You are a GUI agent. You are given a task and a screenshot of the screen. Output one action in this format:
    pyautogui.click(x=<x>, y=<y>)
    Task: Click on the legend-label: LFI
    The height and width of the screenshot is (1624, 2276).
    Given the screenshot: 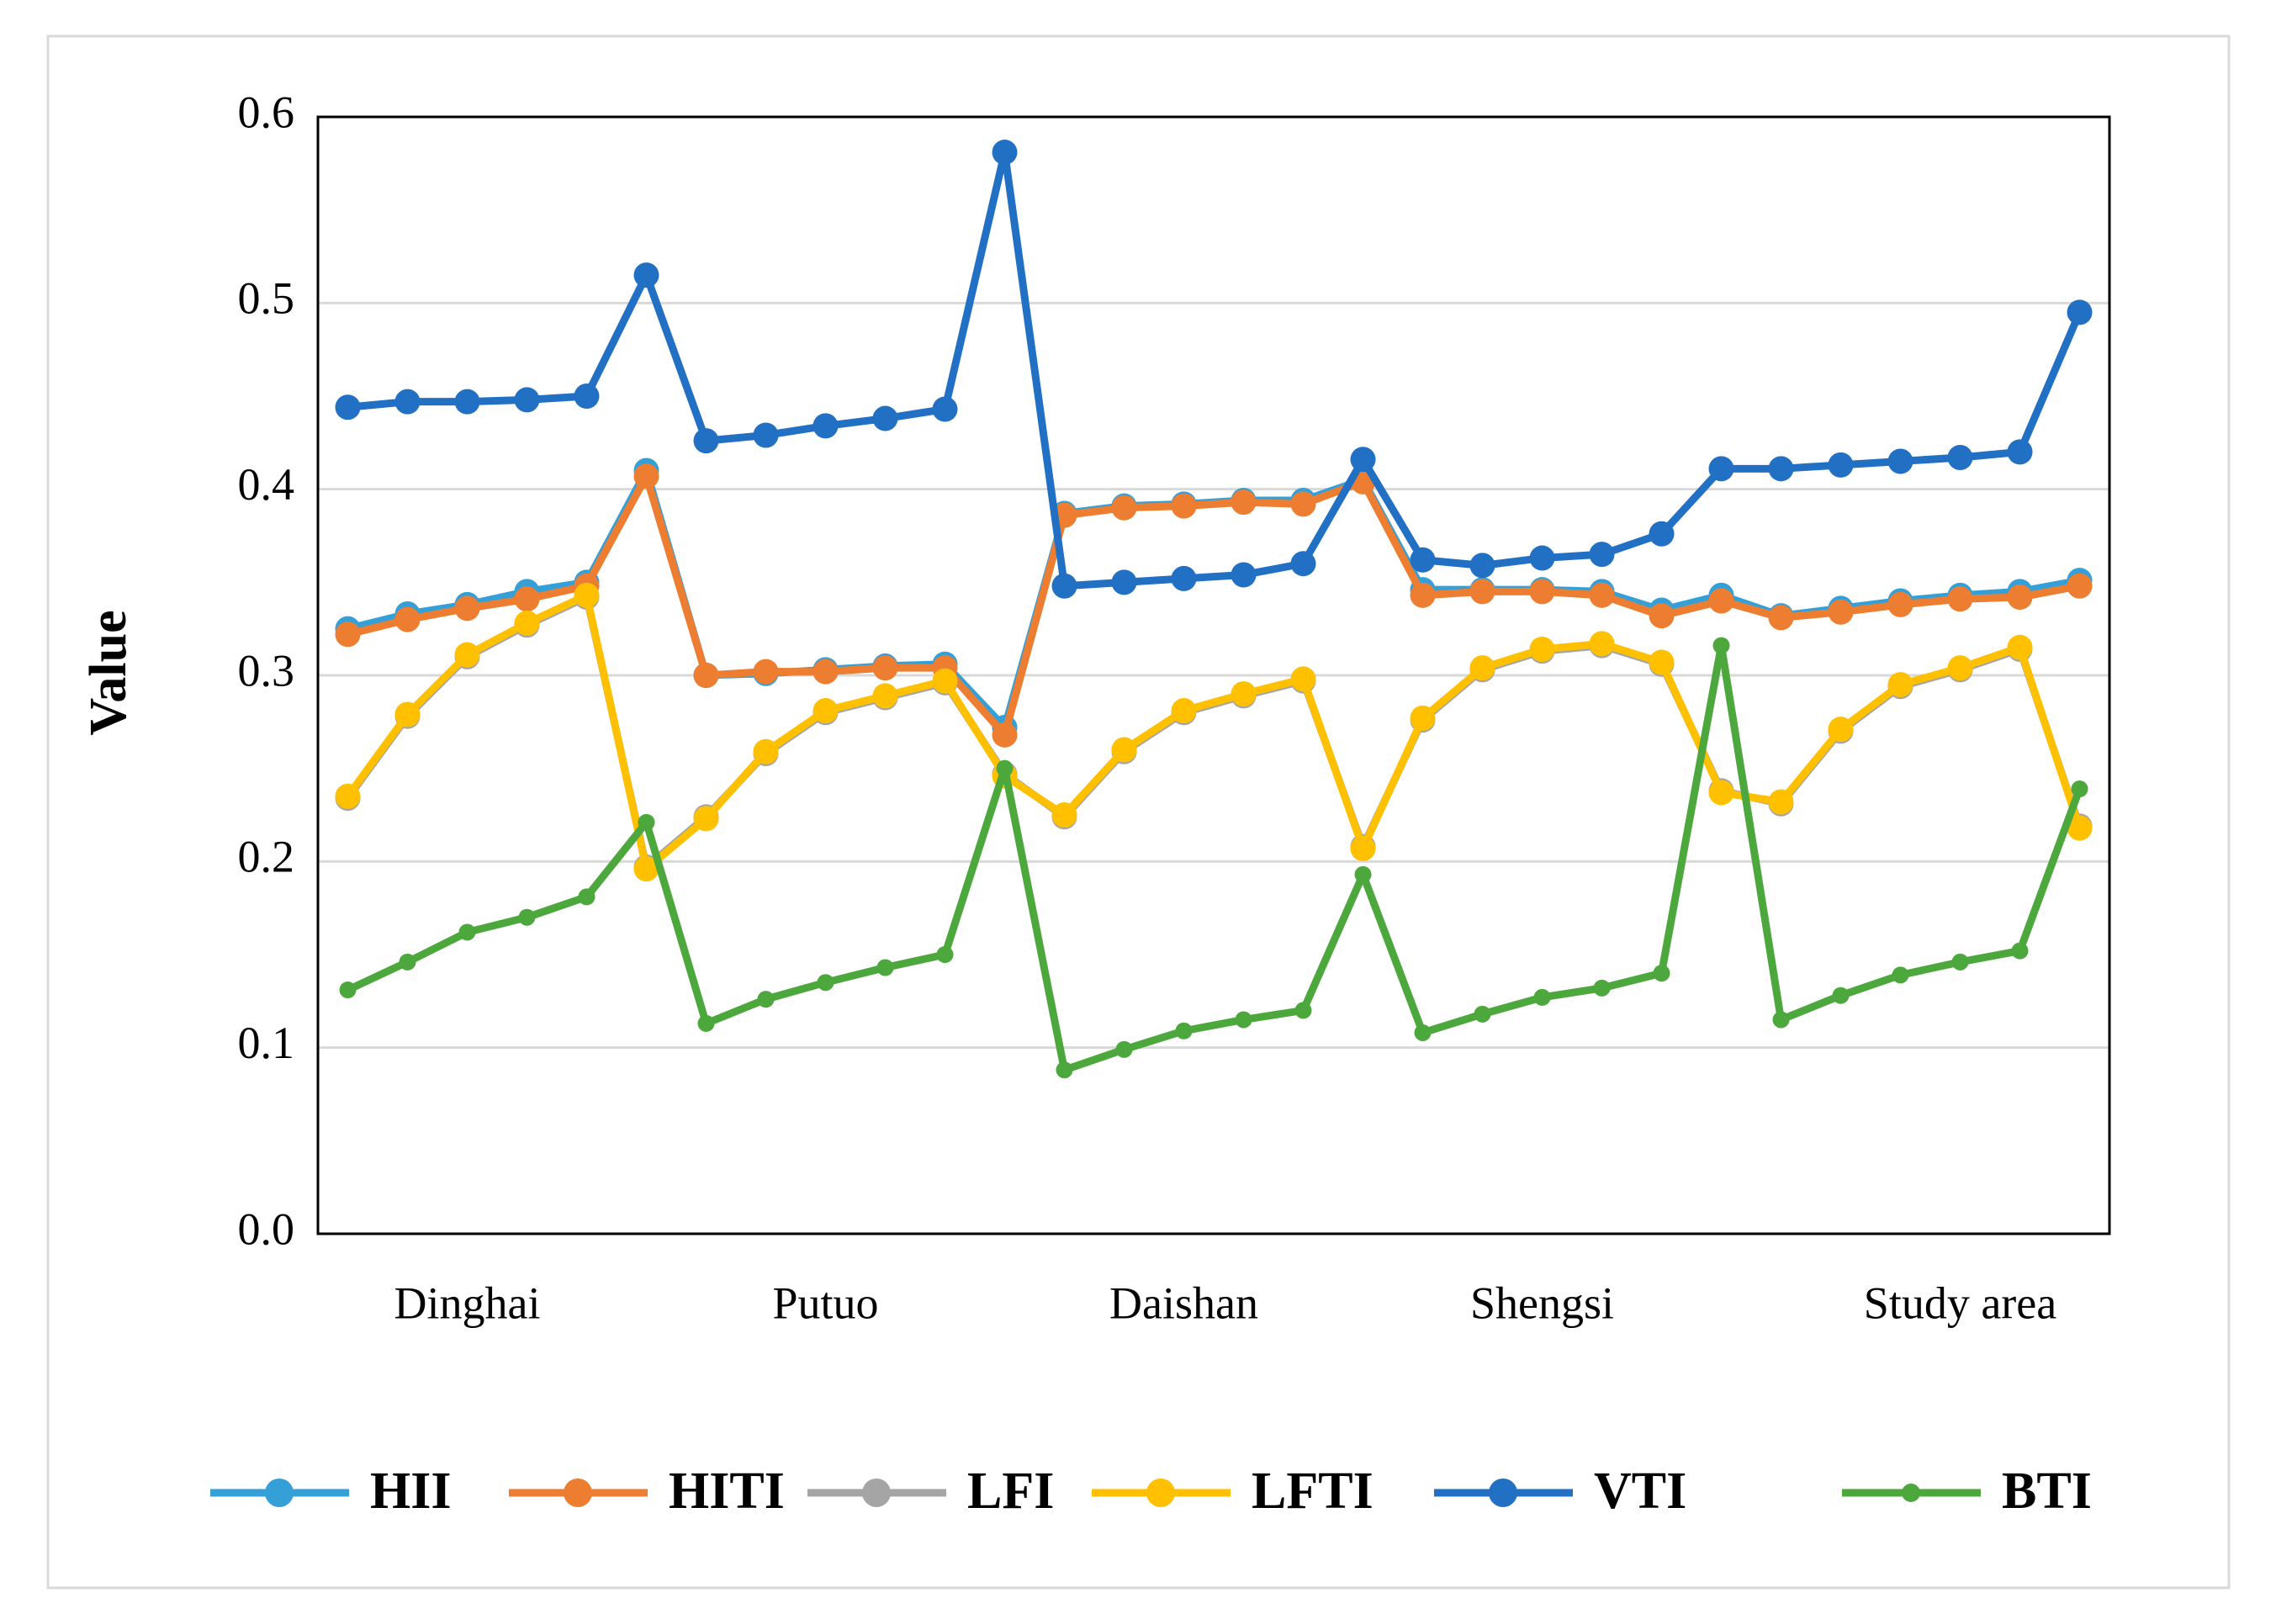 What is the action you would take?
    pyautogui.click(x=1010, y=1491)
    